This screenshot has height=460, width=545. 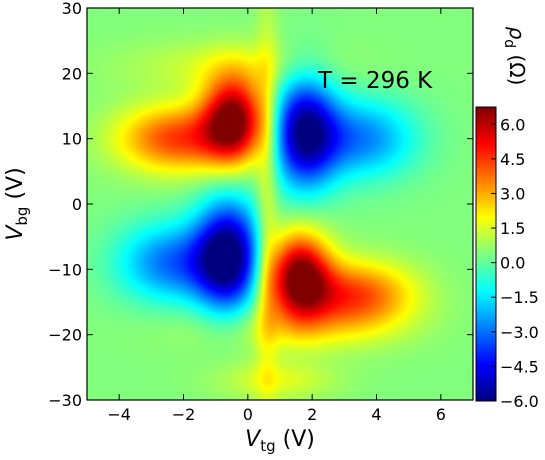 What do you see at coordinates (65, 400) in the screenshot?
I see `y-tick-label: −30` at bounding box center [65, 400].